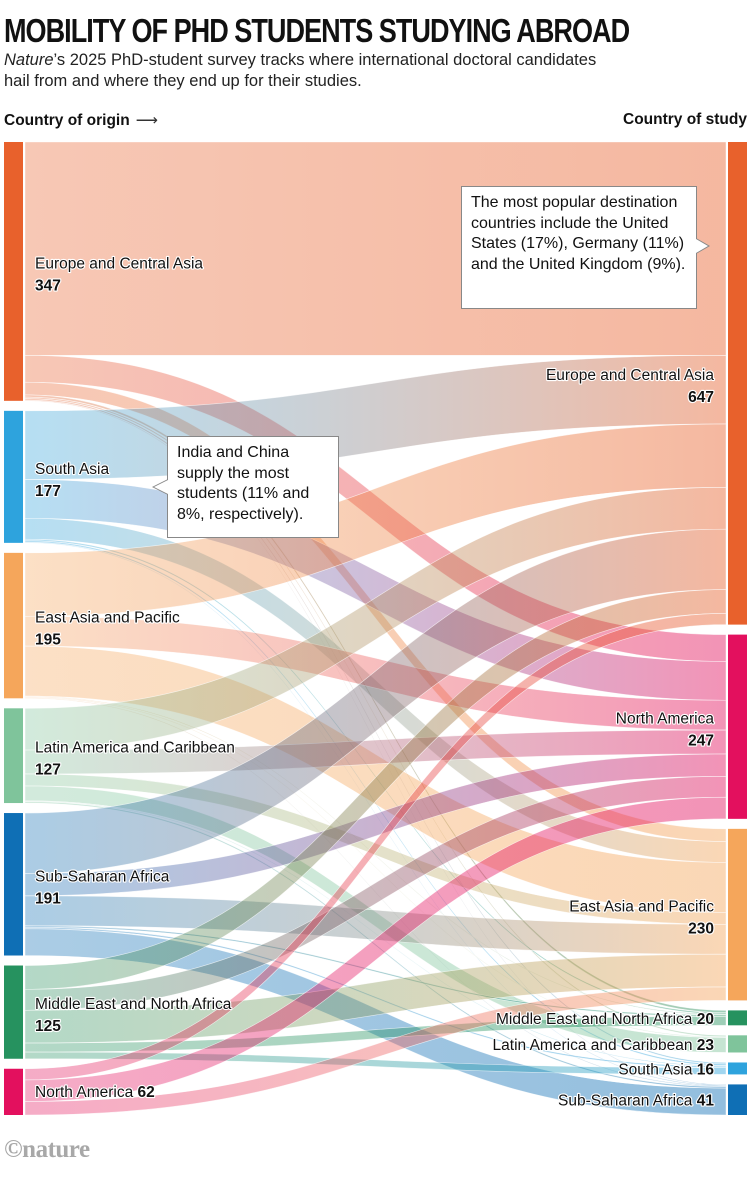  I want to click on origin-node-north-america, so click(13, 1091).